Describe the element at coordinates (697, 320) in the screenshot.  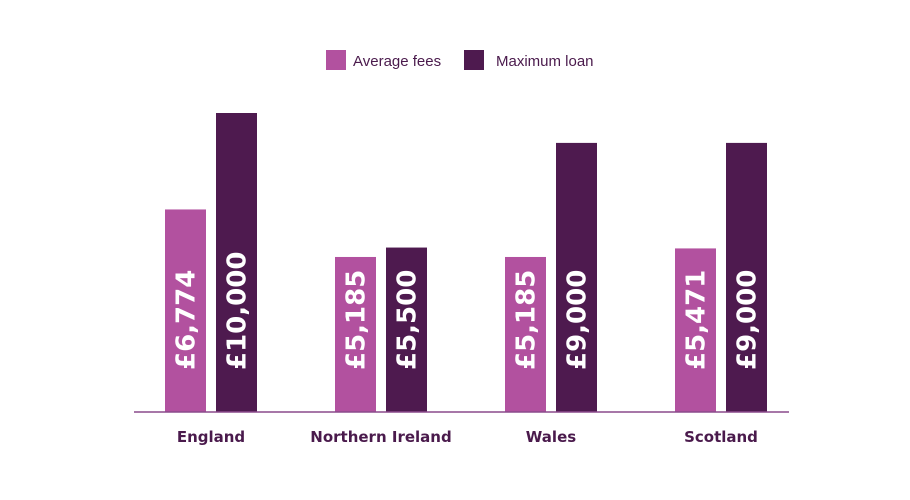
I see `bar-label-scotland-average-fees: £5,471` at that location.